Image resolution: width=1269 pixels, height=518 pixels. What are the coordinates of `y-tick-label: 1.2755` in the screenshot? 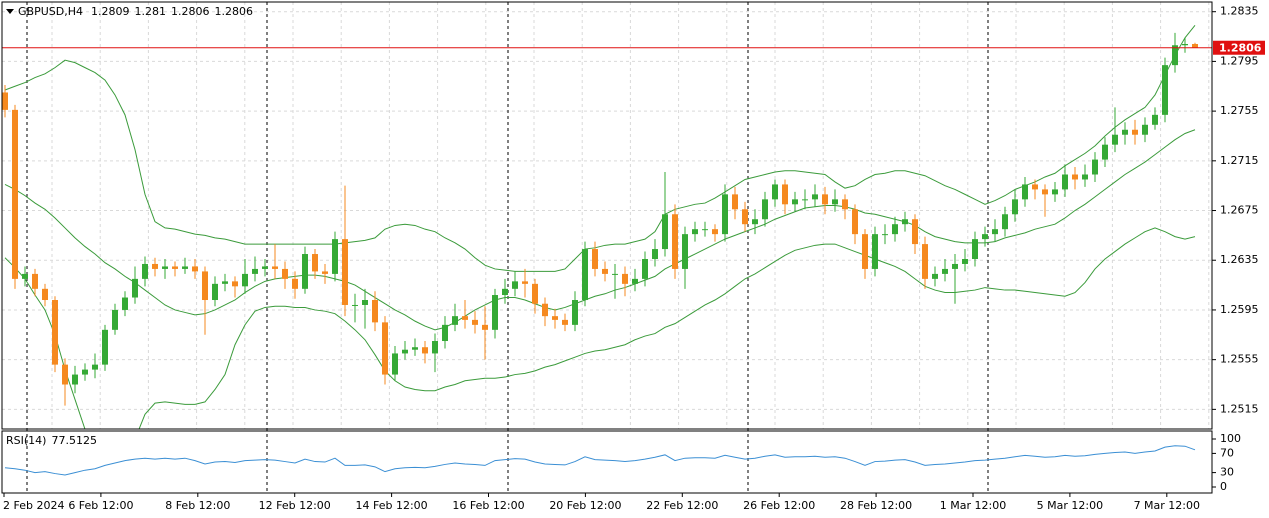 It's located at (1239, 110).